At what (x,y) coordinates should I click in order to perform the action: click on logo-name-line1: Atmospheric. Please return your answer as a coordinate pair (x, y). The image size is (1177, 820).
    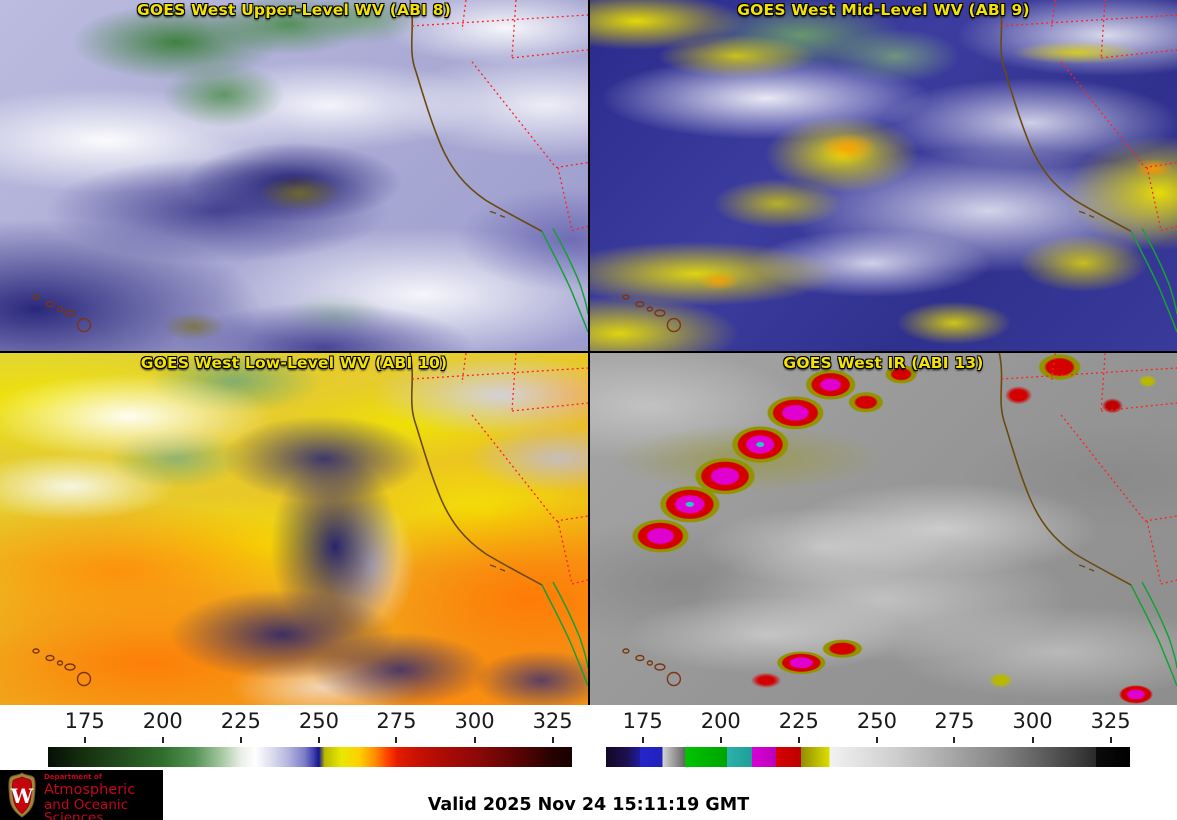
    Looking at the image, I should click on (90, 790).